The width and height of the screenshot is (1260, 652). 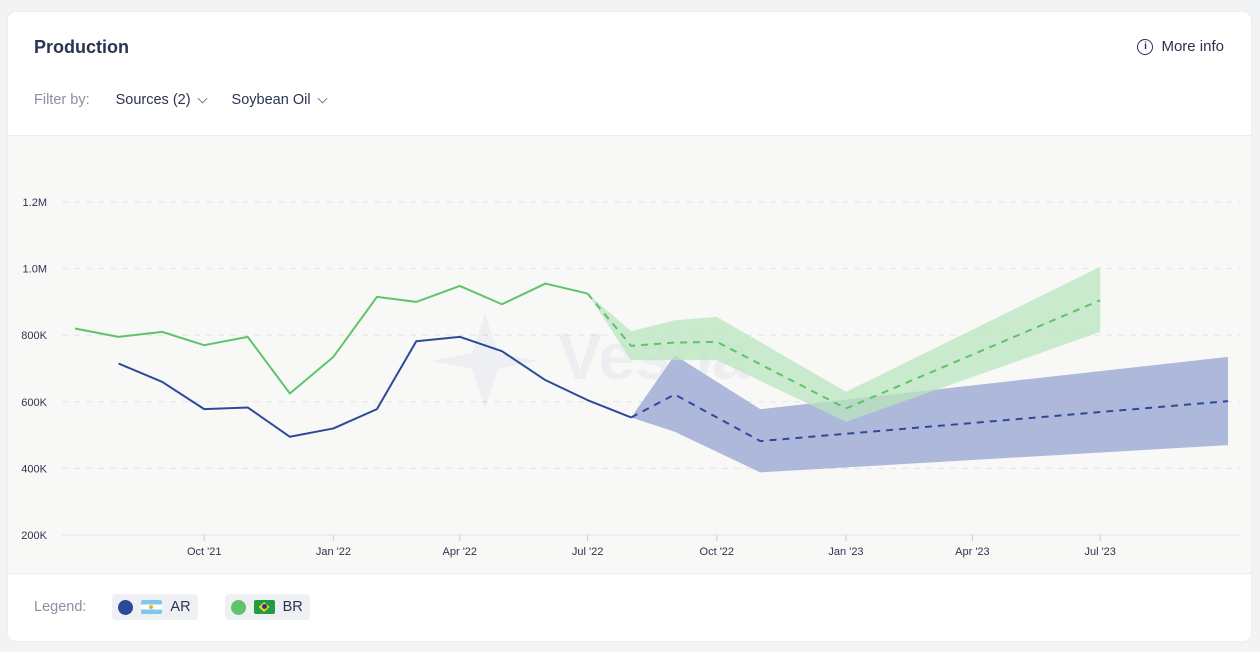 What do you see at coordinates (81, 47) in the screenshot?
I see `card-title: Production` at bounding box center [81, 47].